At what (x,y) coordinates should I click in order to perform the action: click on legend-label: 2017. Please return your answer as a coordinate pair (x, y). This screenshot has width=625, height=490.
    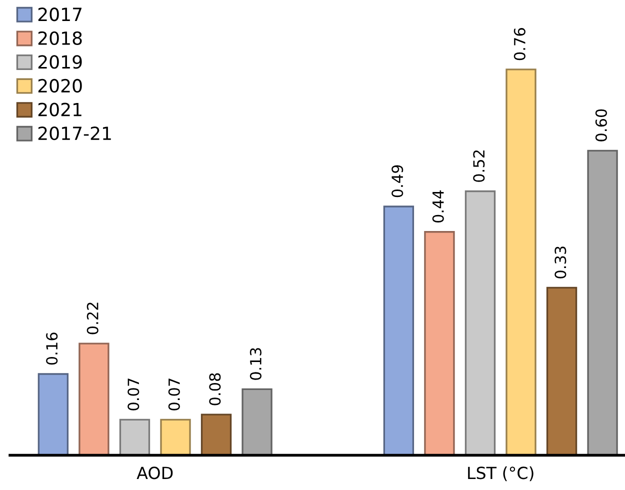
    Looking at the image, I should click on (60, 15).